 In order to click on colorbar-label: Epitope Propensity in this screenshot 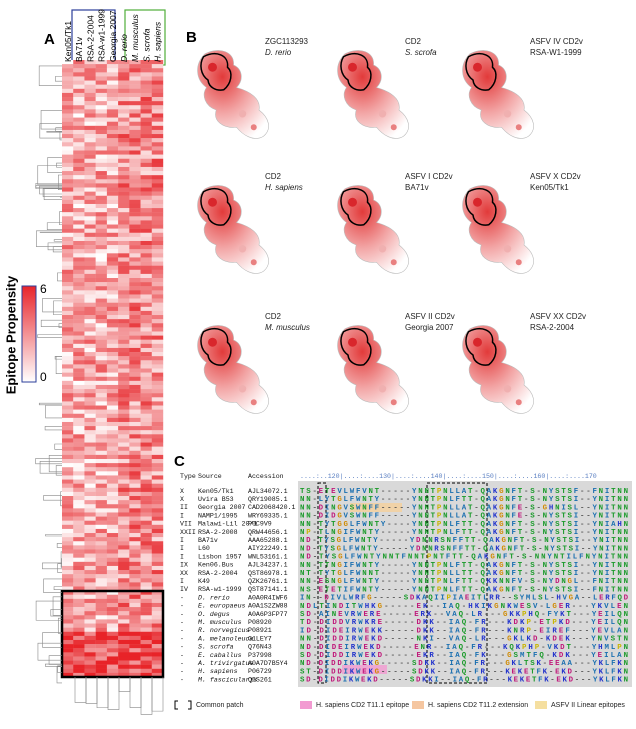, I will do `click(10, 334)`.